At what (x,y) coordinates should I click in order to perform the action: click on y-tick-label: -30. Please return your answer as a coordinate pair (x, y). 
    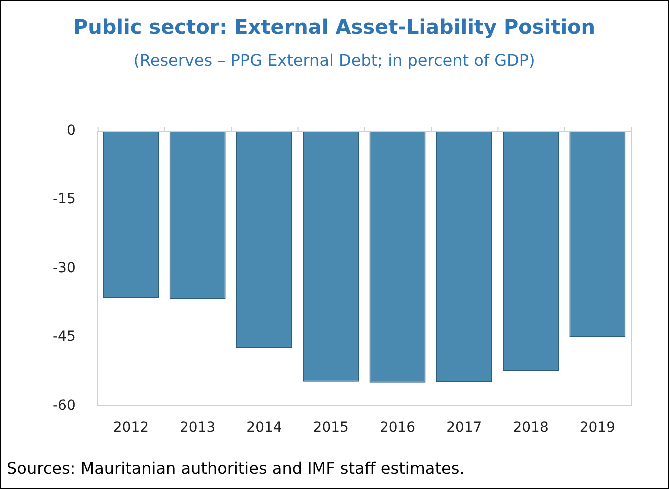
    Looking at the image, I should click on (64, 268).